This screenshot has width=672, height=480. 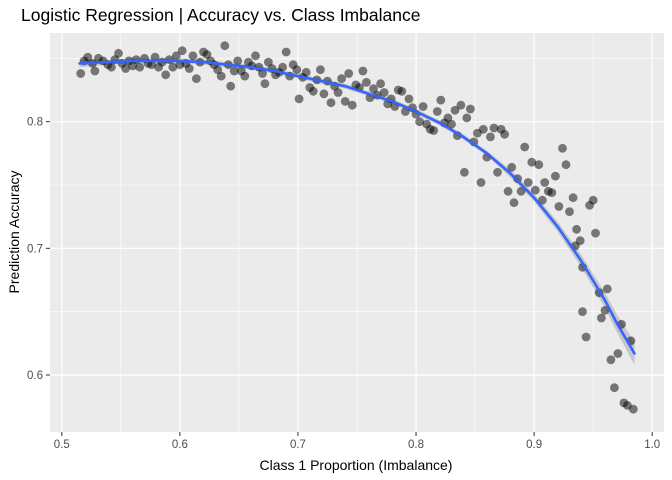 I want to click on x-tick-label: 1.0, so click(x=652, y=445).